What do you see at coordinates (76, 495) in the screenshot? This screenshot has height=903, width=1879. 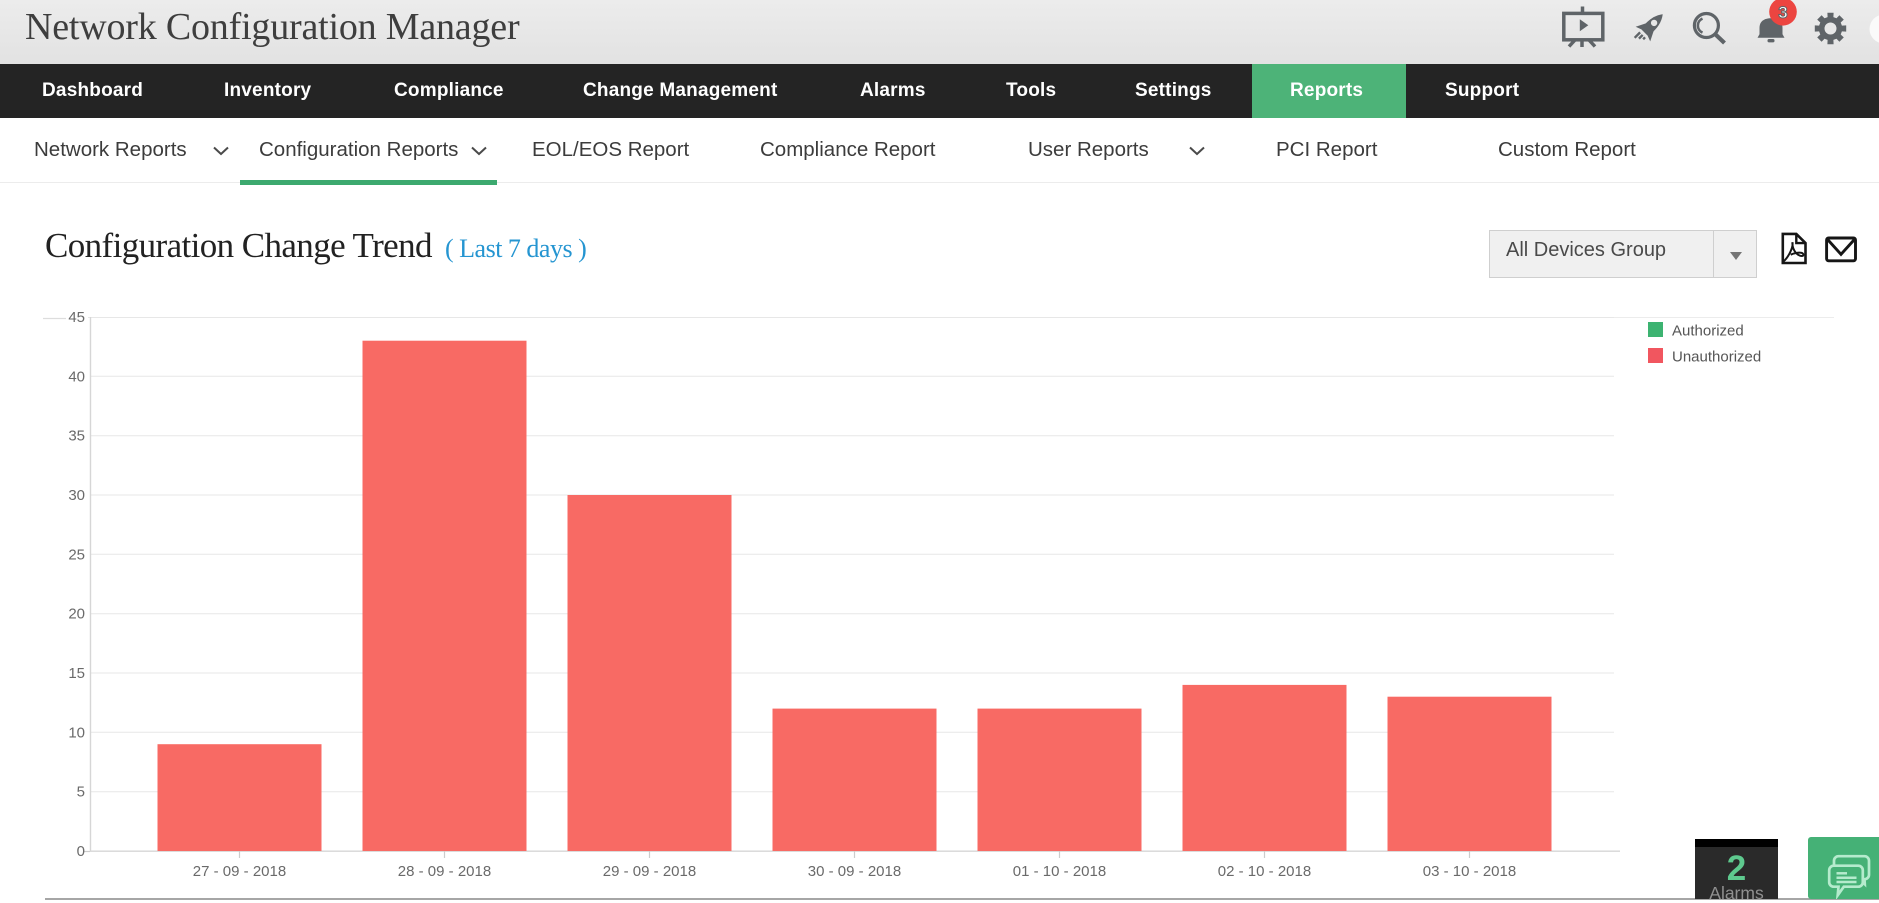 I see `svg-text: 30` at bounding box center [76, 495].